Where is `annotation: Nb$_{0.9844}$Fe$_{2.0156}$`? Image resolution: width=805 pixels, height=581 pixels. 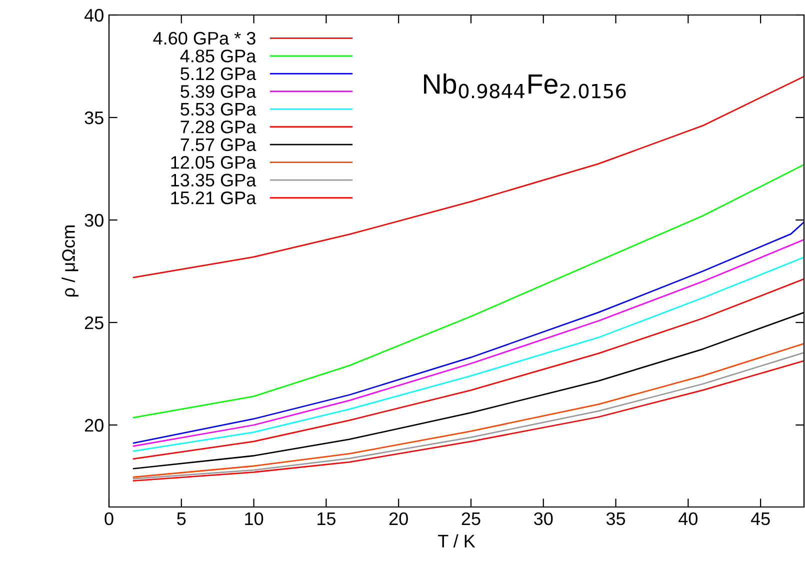
annotation: Nb$_{0.9844}$Fe$_{2.0156}$ is located at coordinates (525, 85).